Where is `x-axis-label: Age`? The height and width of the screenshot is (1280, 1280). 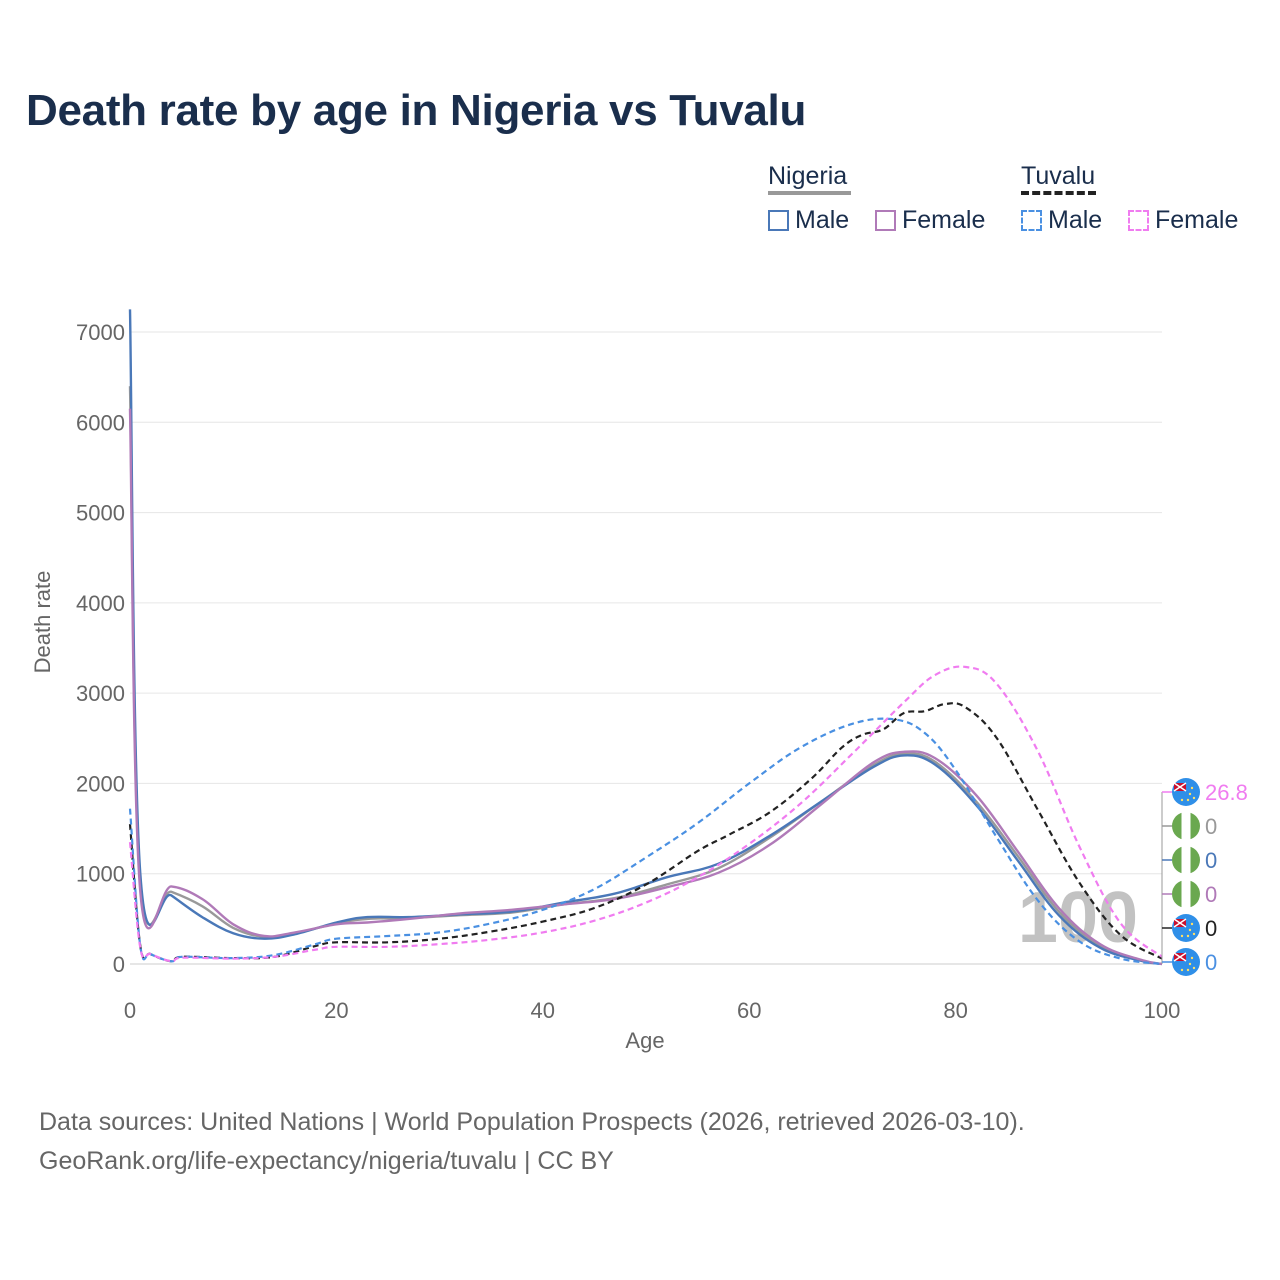
x-axis-label: Age is located at coordinates (644, 1040).